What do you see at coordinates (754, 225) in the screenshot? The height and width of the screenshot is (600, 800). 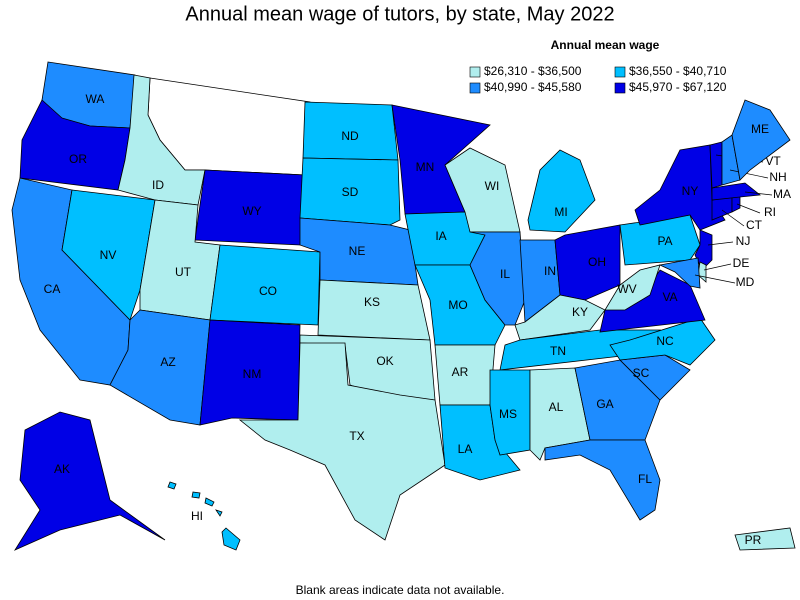 I see `state-label: CT` at bounding box center [754, 225].